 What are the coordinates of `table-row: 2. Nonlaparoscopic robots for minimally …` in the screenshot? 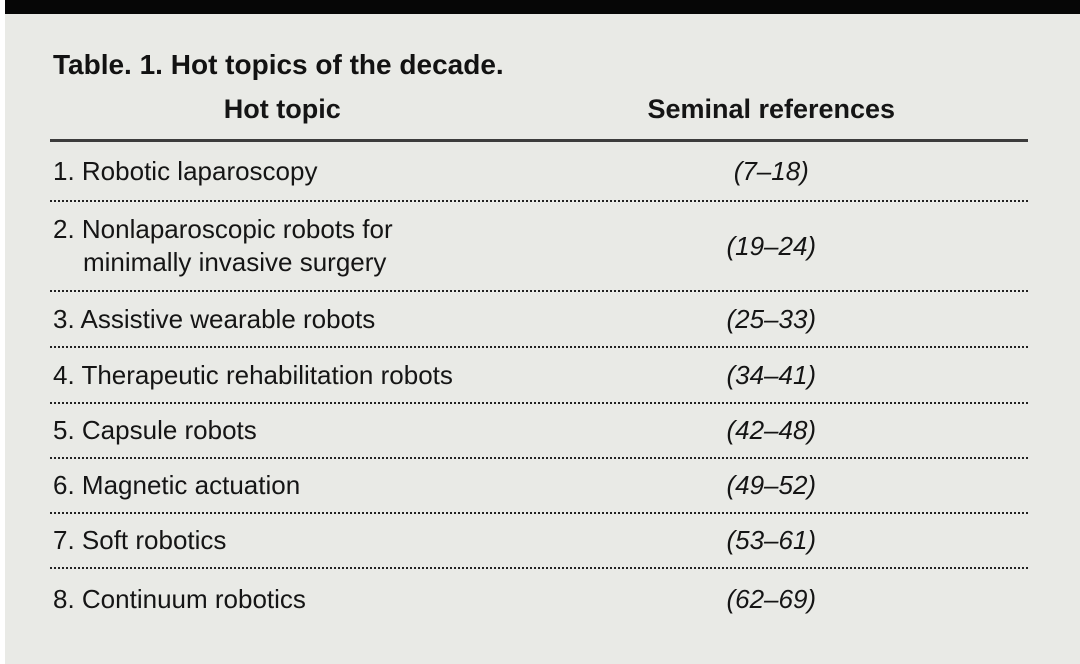 It's located at (539, 247).